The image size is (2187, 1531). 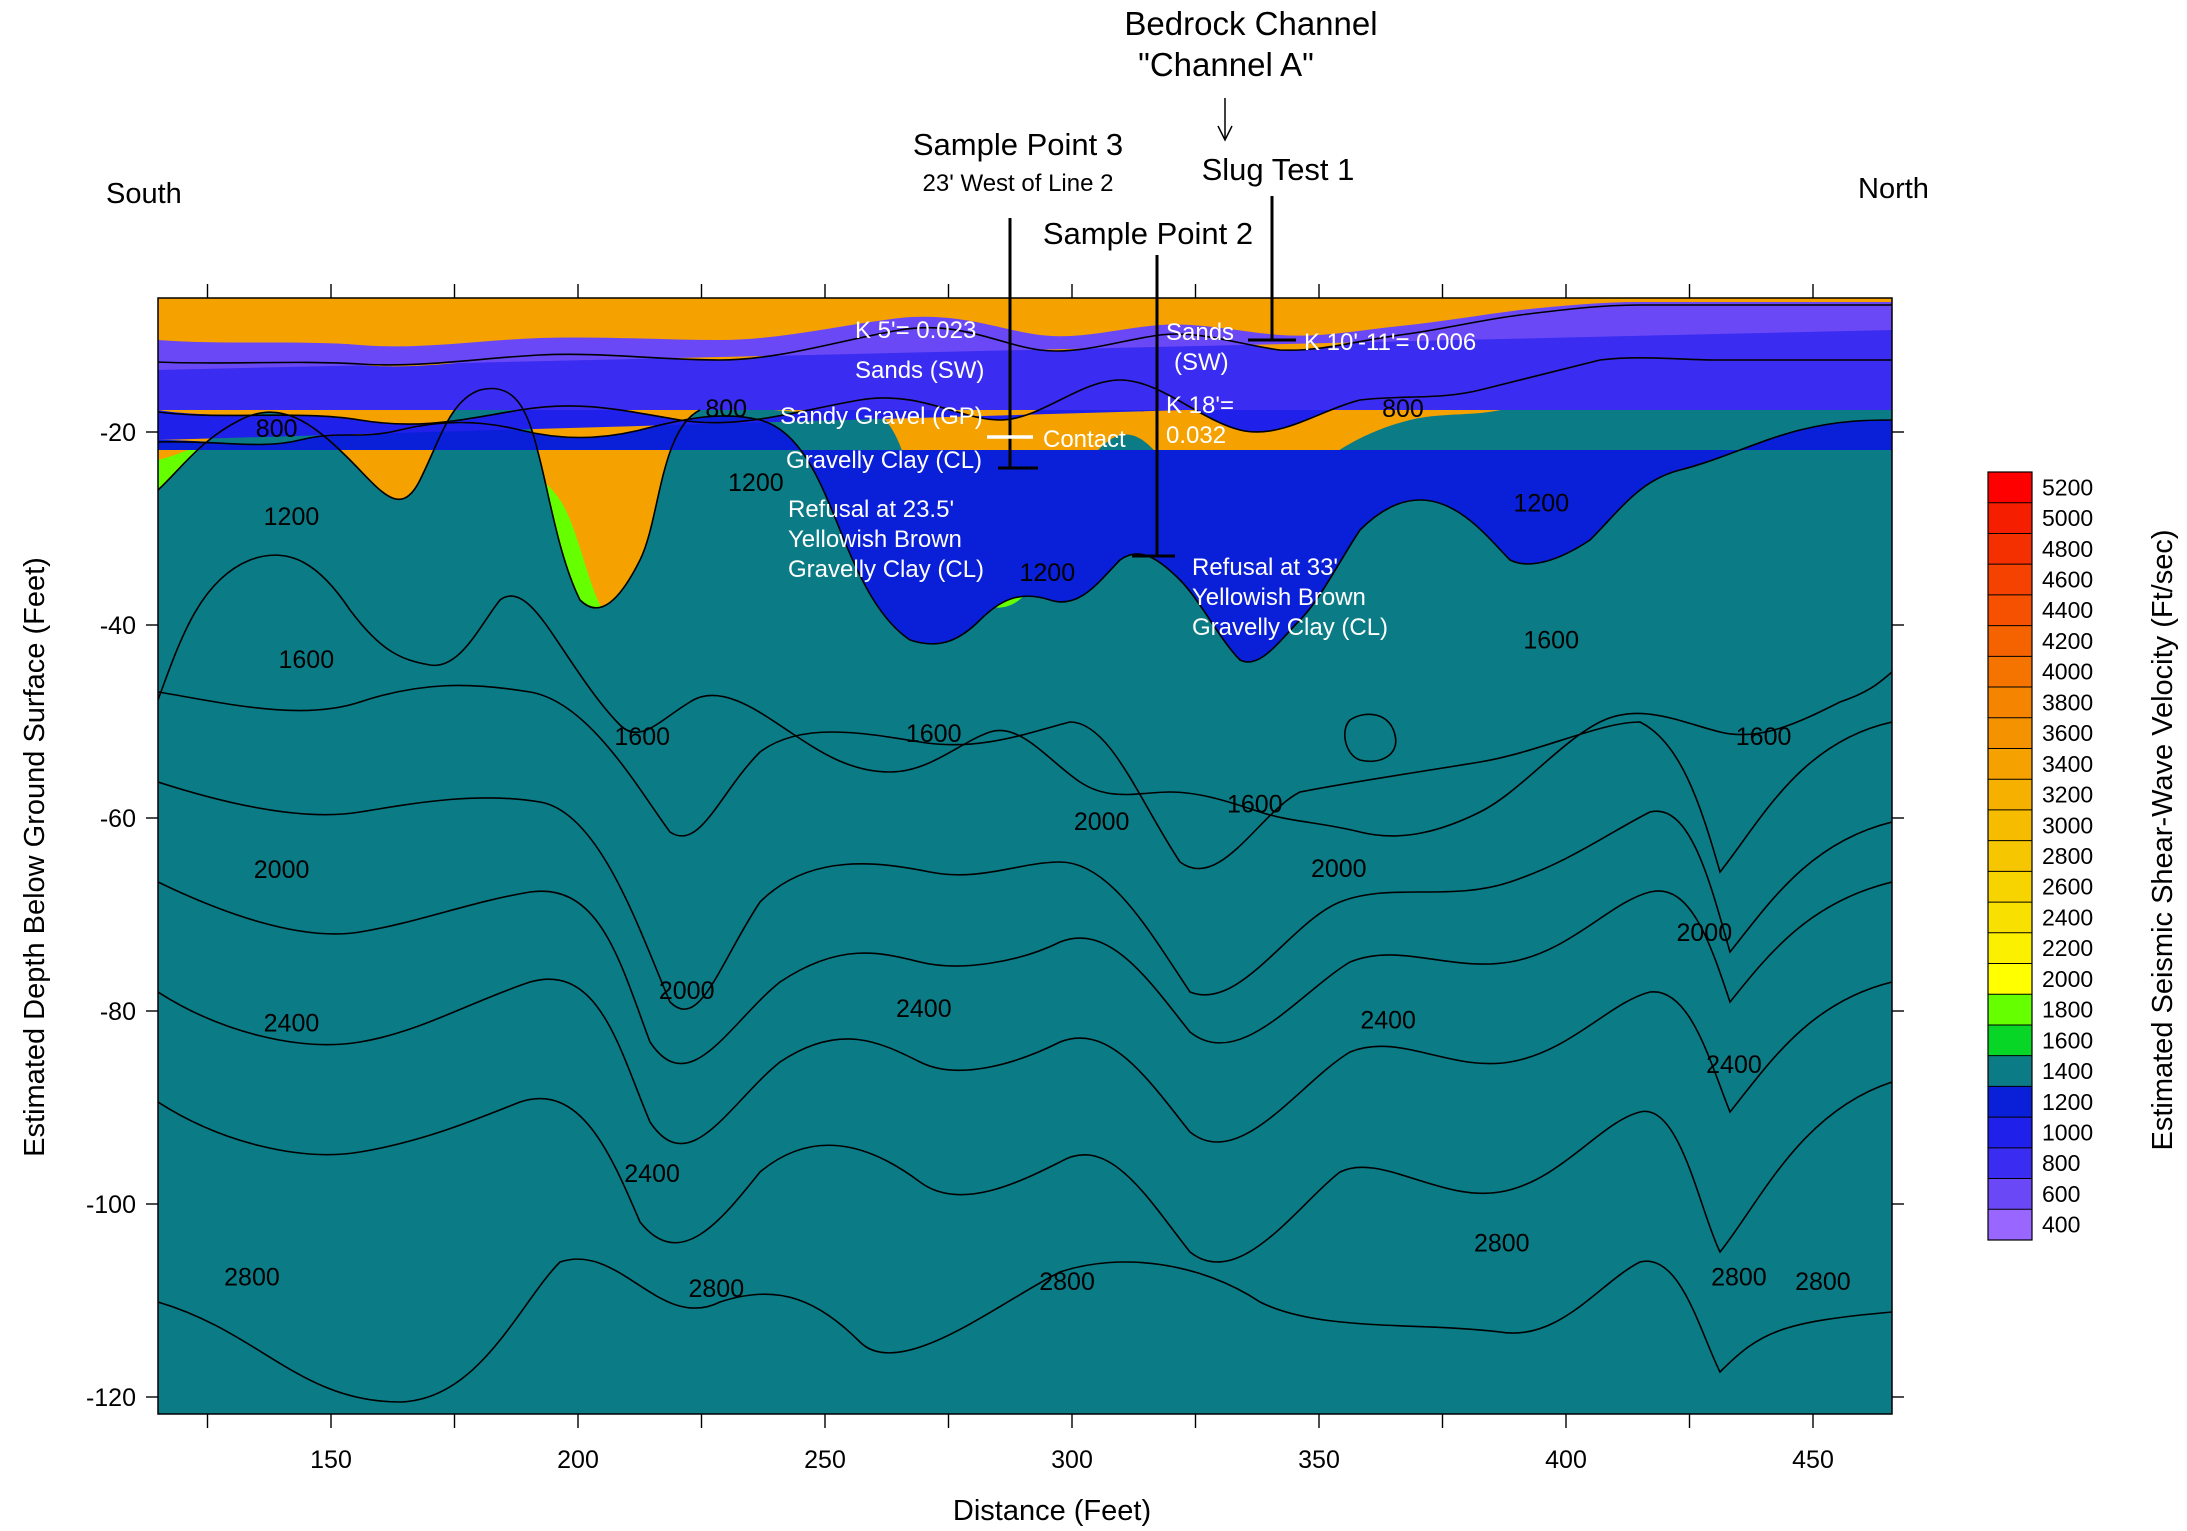 What do you see at coordinates (2061, 1194) in the screenshot?
I see `legend-label: 600` at bounding box center [2061, 1194].